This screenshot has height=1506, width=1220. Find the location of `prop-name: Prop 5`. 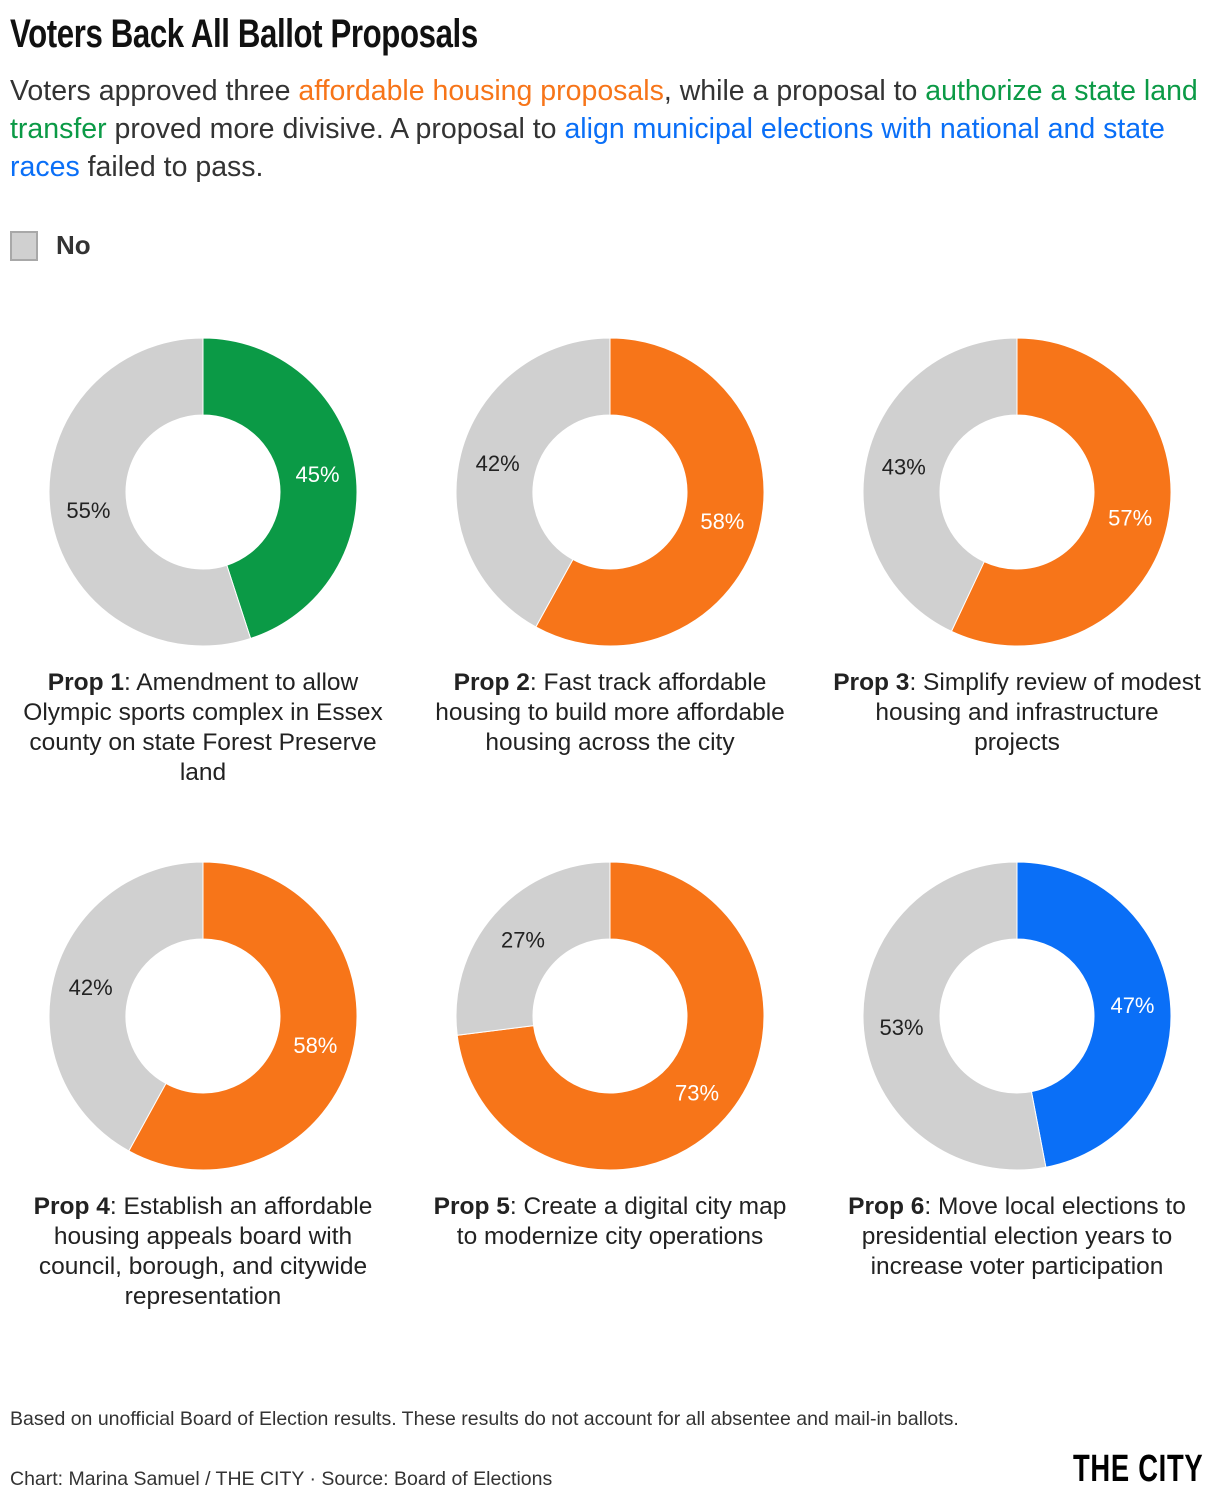

prop-name: Prop 5 is located at coordinates (471, 1206).